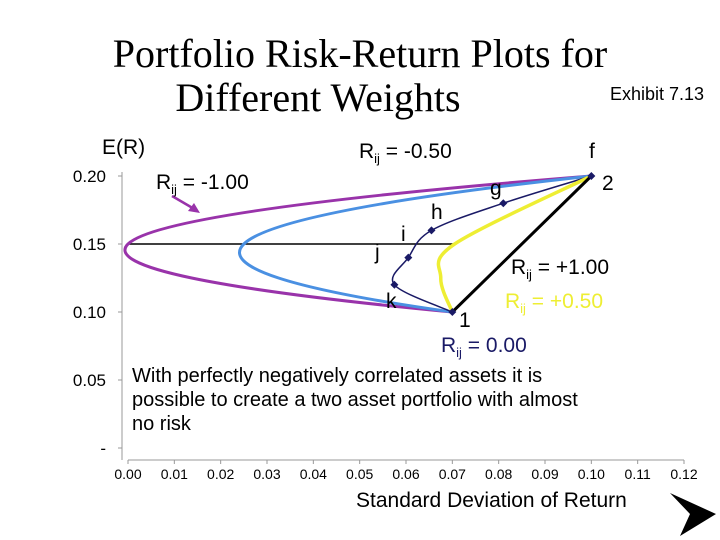  What do you see at coordinates (431, 230) in the screenshot?
I see `point-marker-h` at bounding box center [431, 230].